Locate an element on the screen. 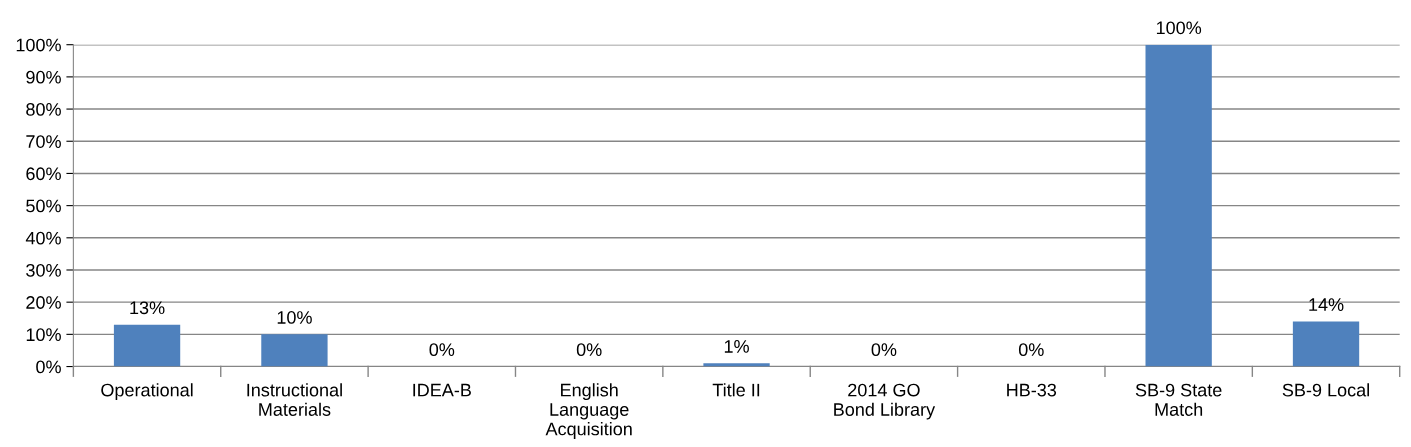  x-tick-label: SB-9 Local is located at coordinates (1325, 390).